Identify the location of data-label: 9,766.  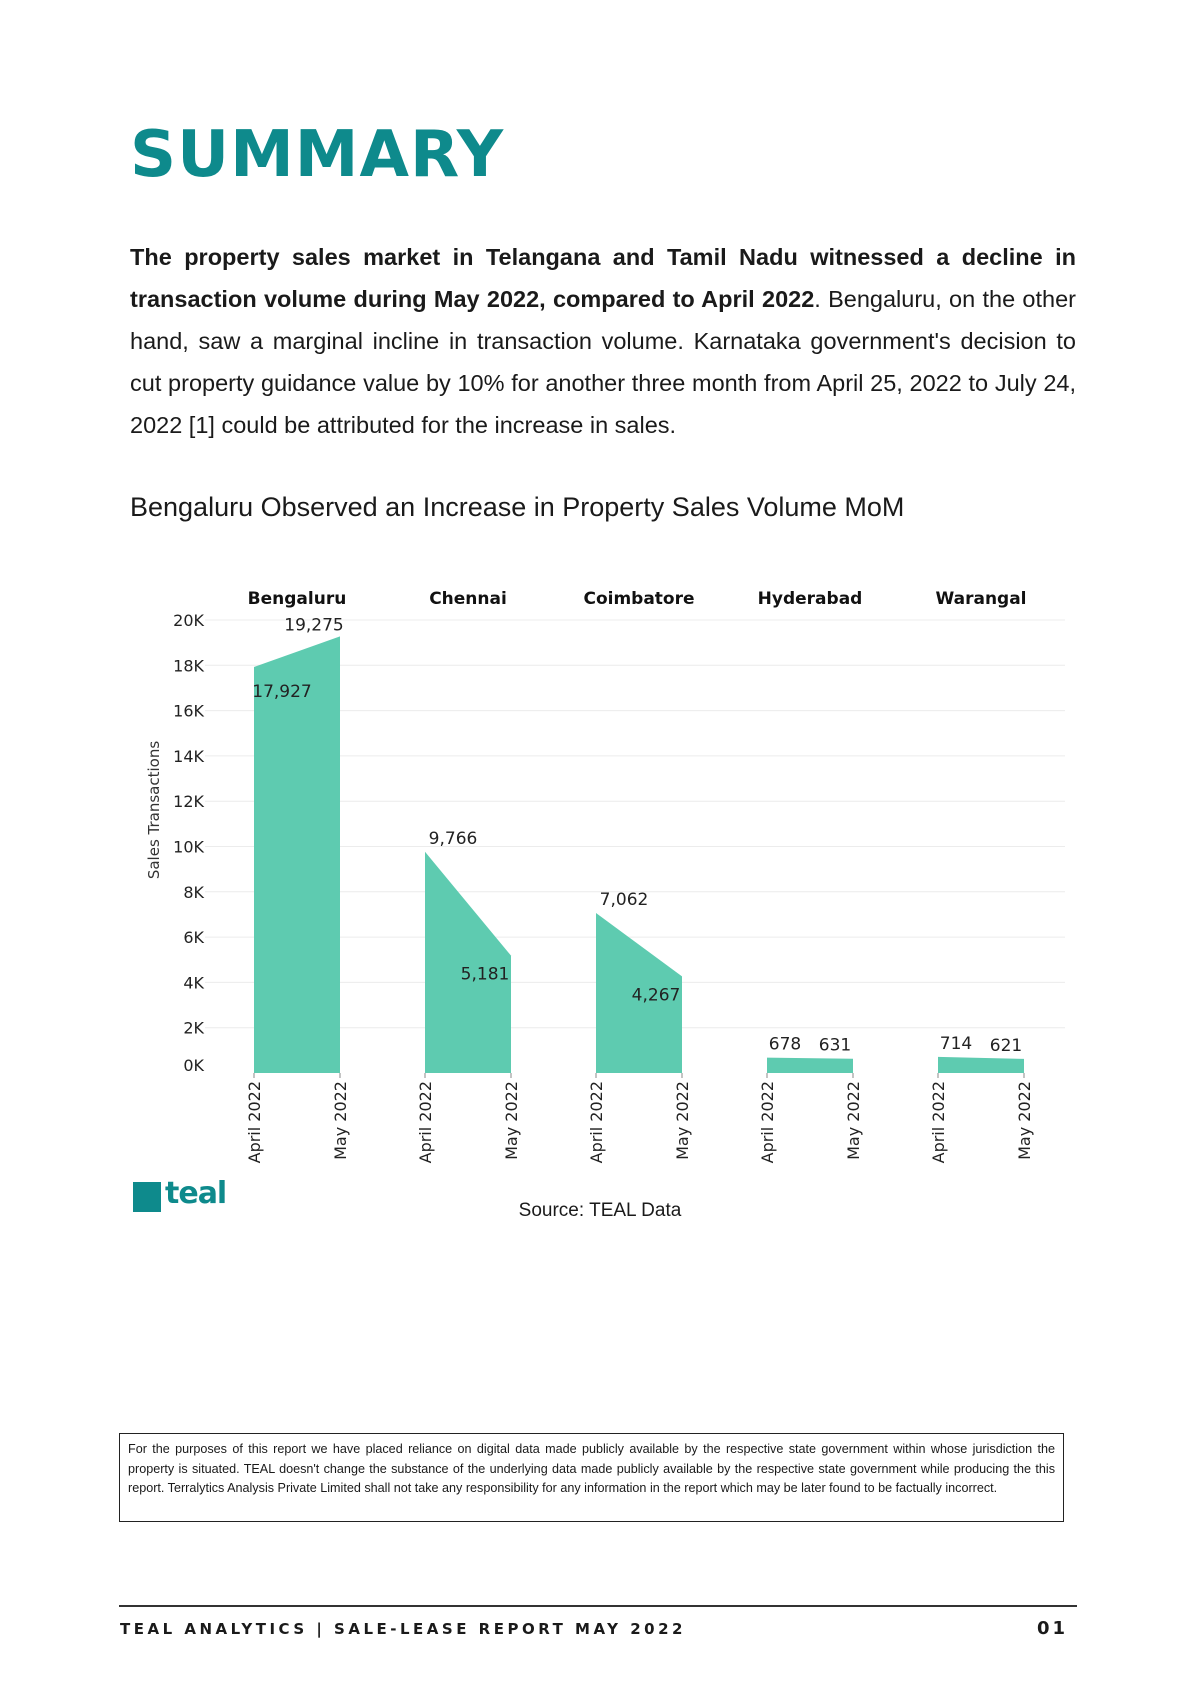
(453, 839).